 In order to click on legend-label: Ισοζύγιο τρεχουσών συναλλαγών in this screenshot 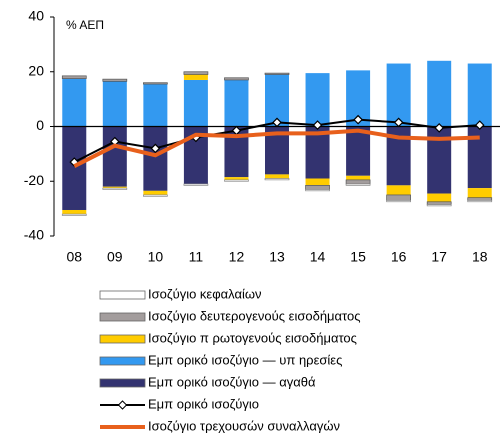, I will do `click(244, 425)`.